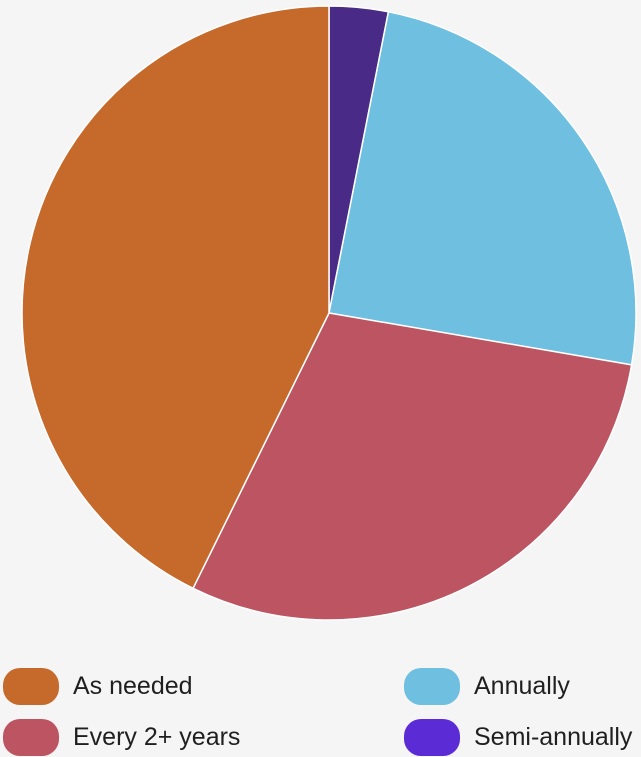 Image resolution: width=641 pixels, height=757 pixels. I want to click on legend-item-annually: Annually, so click(487, 686).